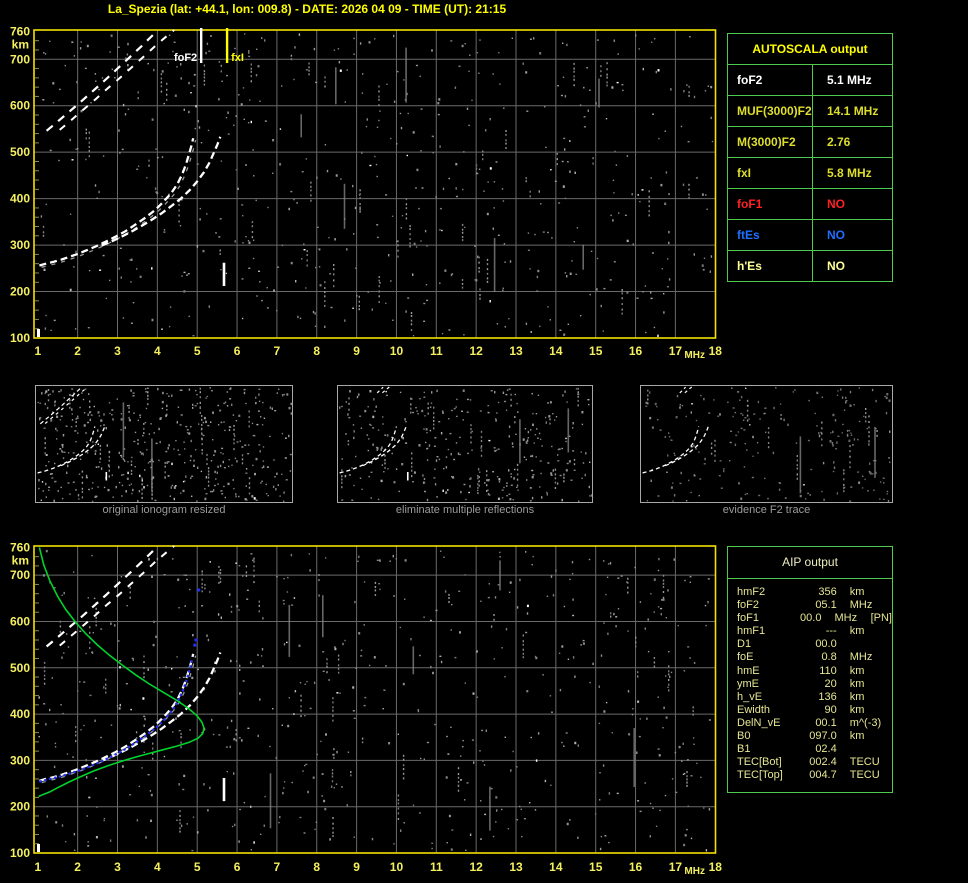 This screenshot has width=968, height=883. Describe the element at coordinates (277, 867) in the screenshot. I see `x-tick-label: 7` at that location.